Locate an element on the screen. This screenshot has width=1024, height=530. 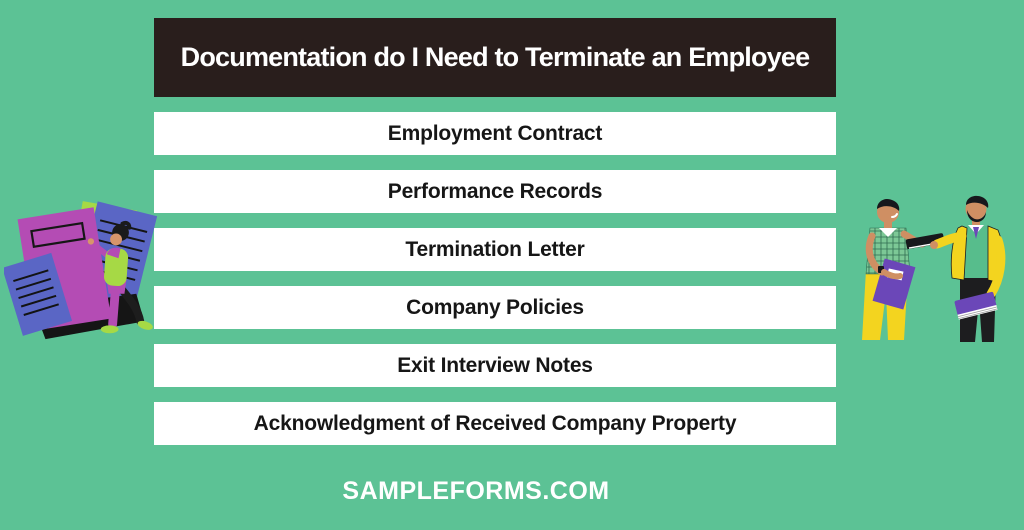
person-figure is located at coordinates (120, 277).